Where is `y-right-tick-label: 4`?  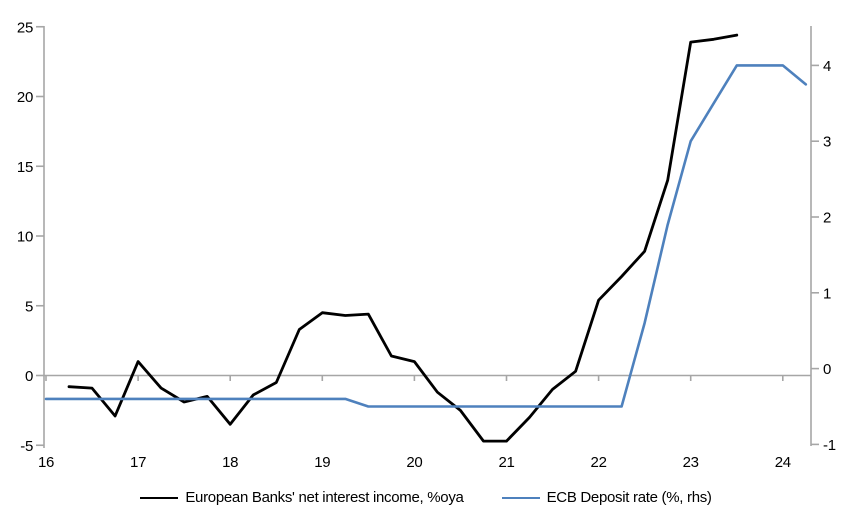
y-right-tick-label: 4 is located at coordinates (827, 66).